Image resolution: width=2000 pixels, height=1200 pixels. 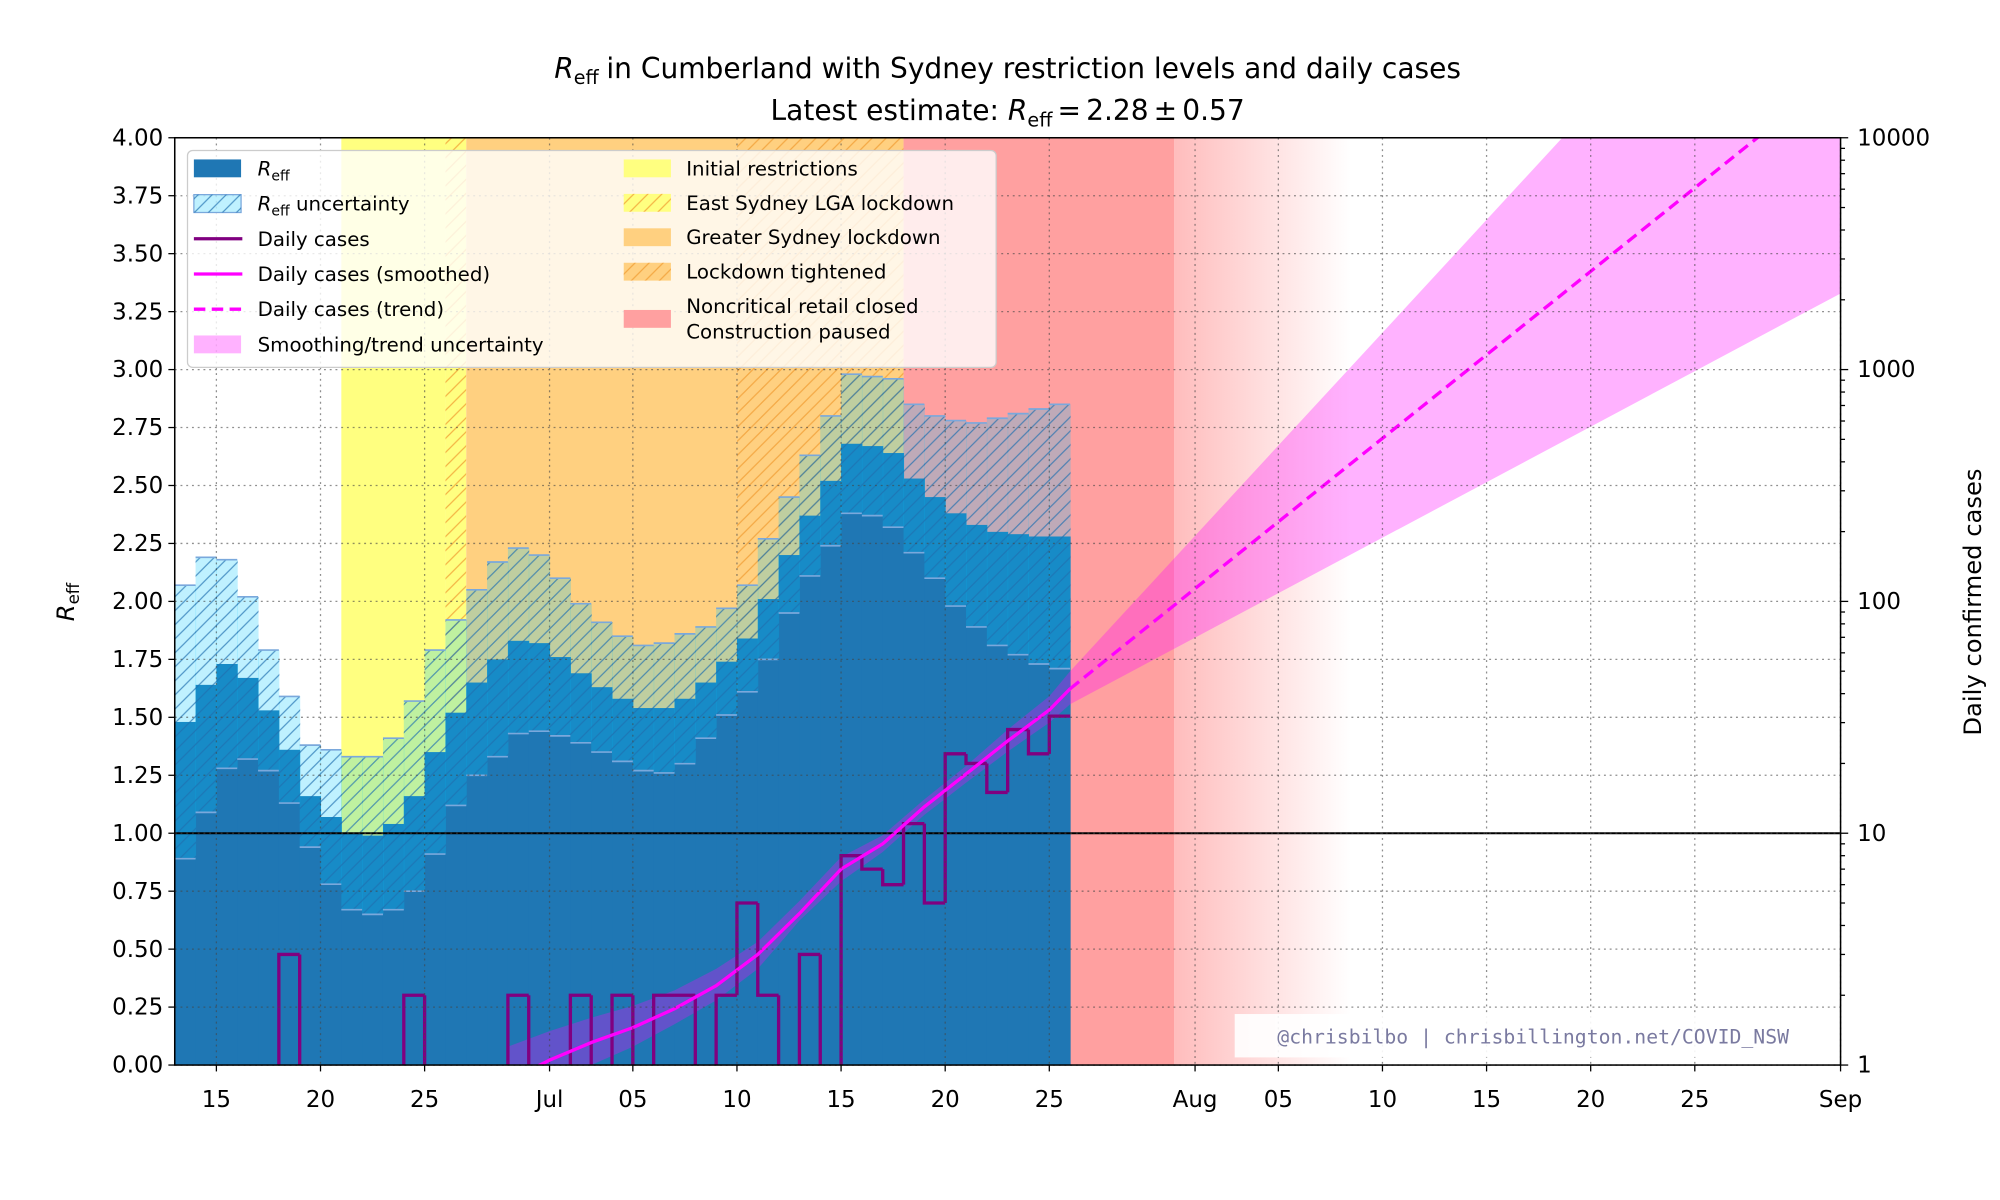 What do you see at coordinates (786, 272) in the screenshot?
I see `legend-label: Lockdown tightened` at bounding box center [786, 272].